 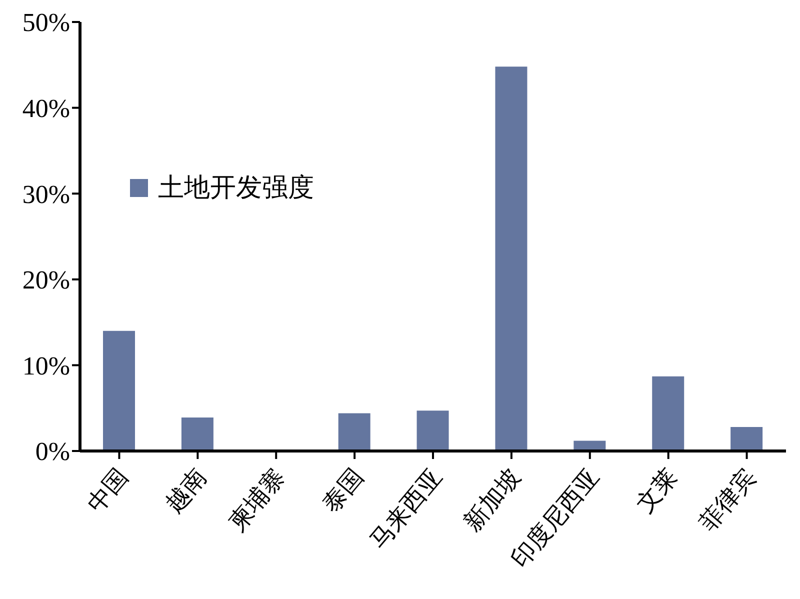 What do you see at coordinates (52, 451) in the screenshot?
I see `y-tick-label: 0%` at bounding box center [52, 451].